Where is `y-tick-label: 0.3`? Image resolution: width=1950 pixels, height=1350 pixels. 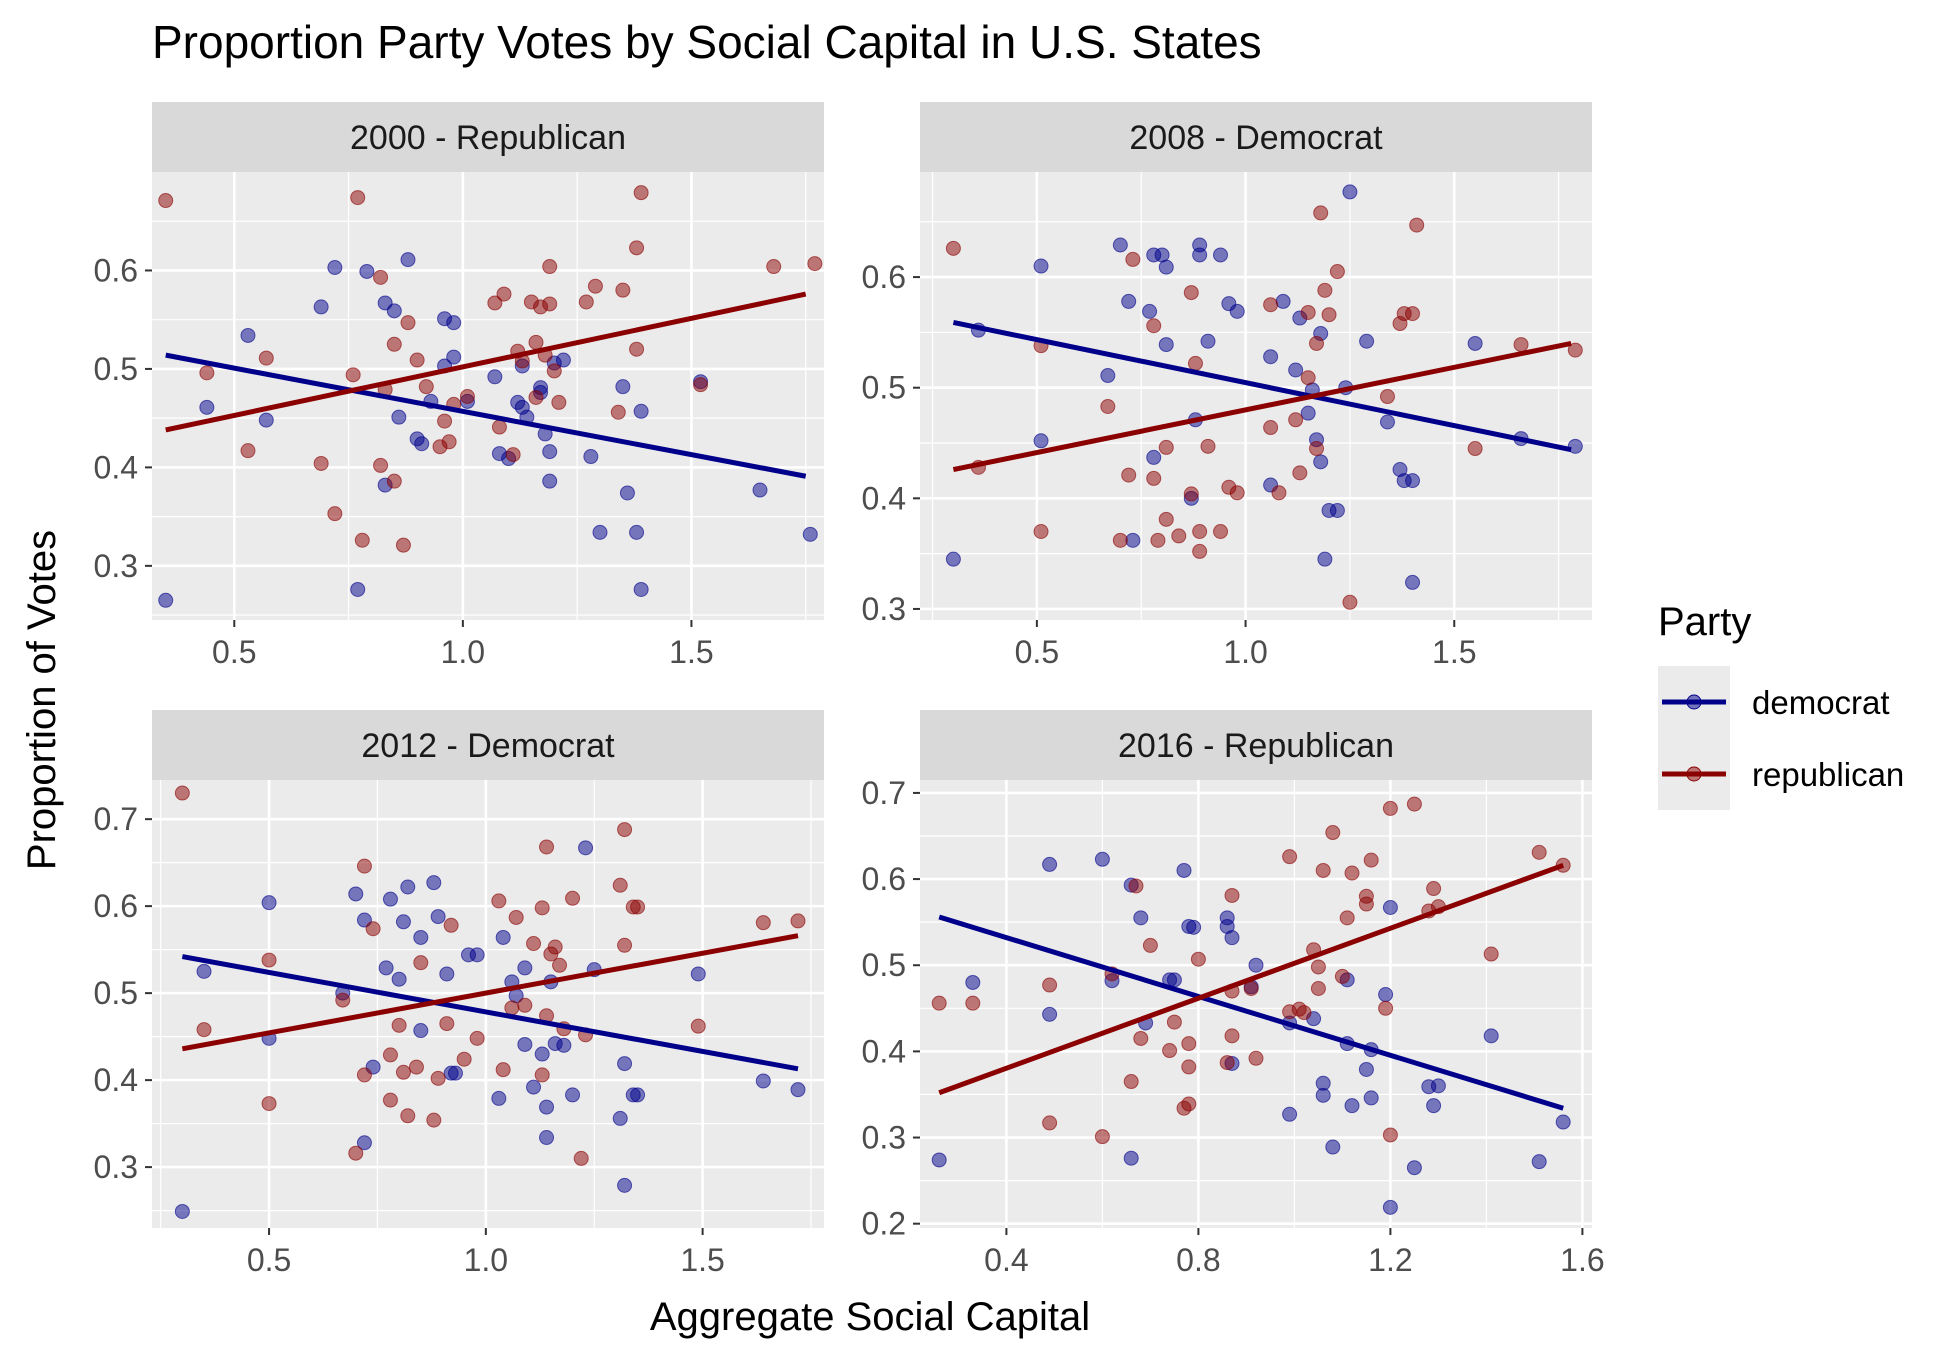
y-tick-label: 0.3 is located at coordinates (116, 1167).